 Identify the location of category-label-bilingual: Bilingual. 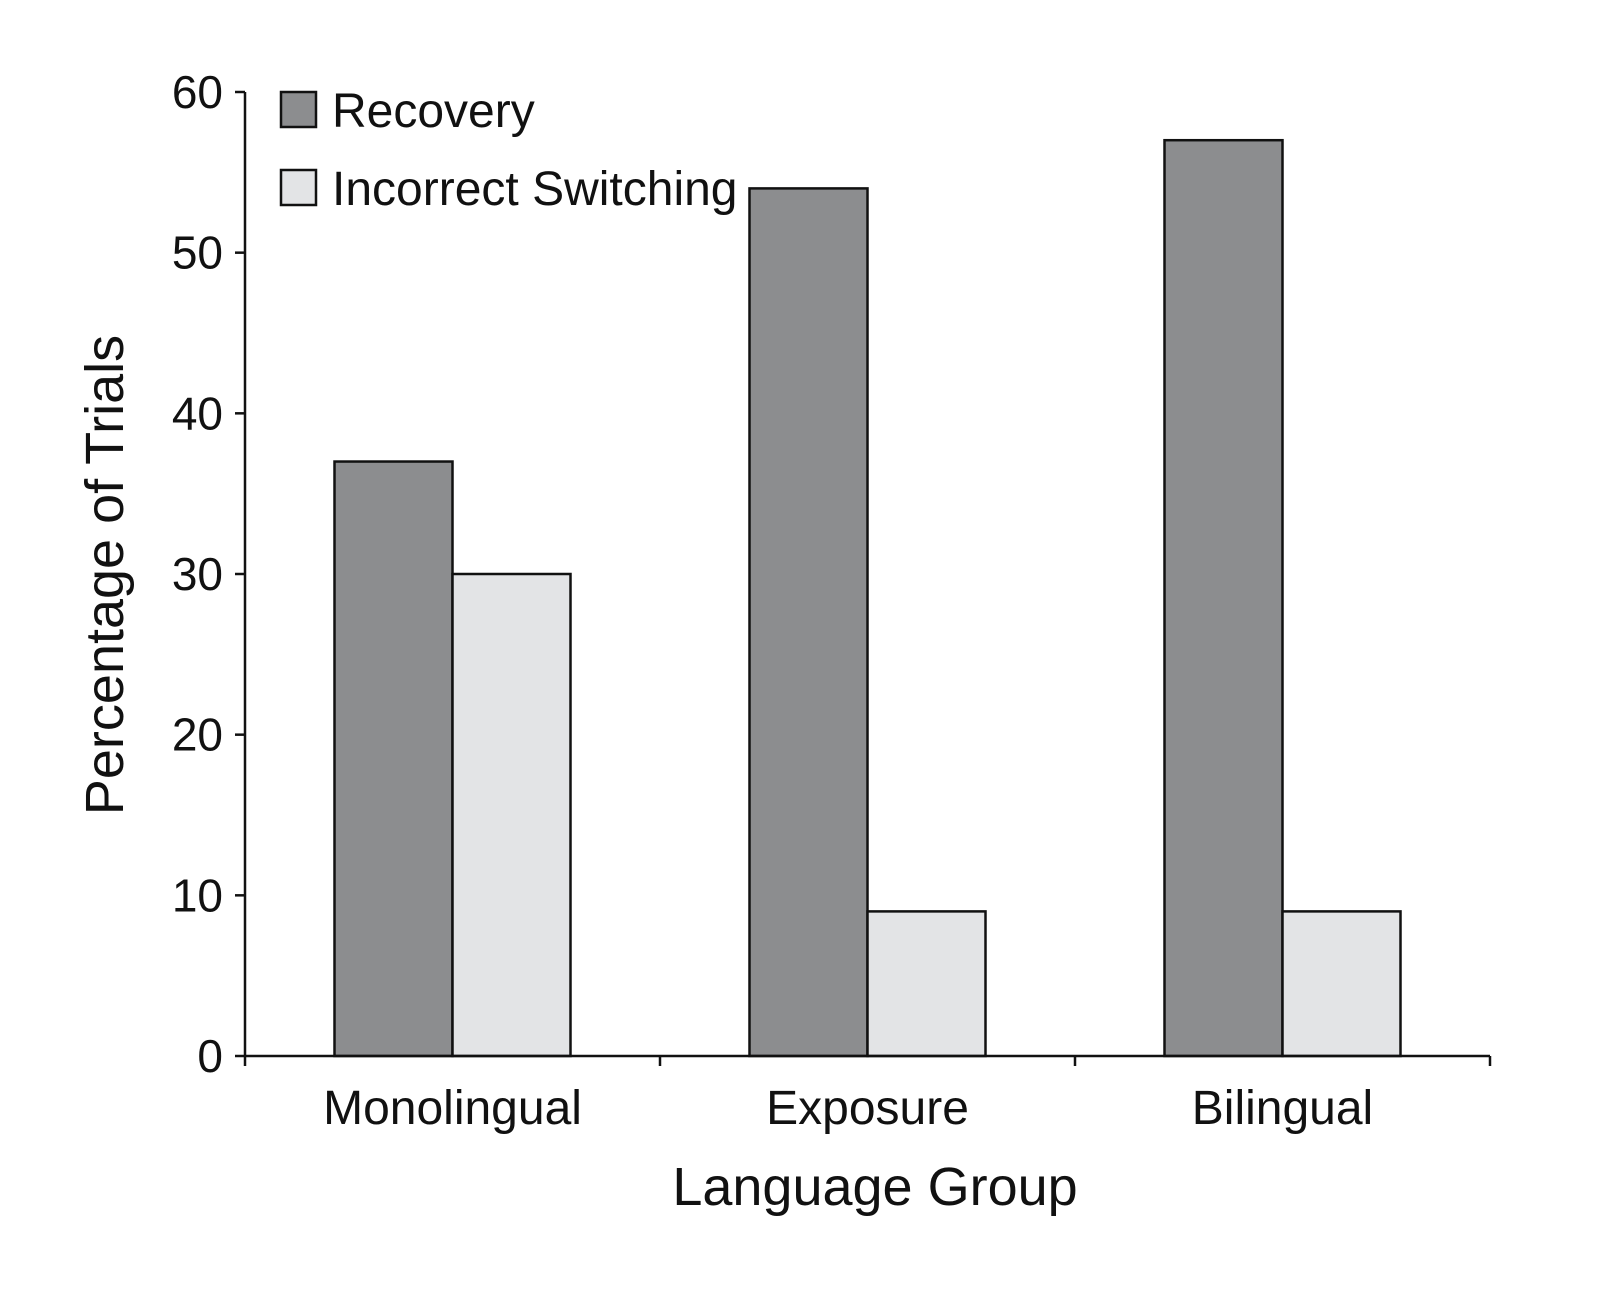
(1282, 1108).